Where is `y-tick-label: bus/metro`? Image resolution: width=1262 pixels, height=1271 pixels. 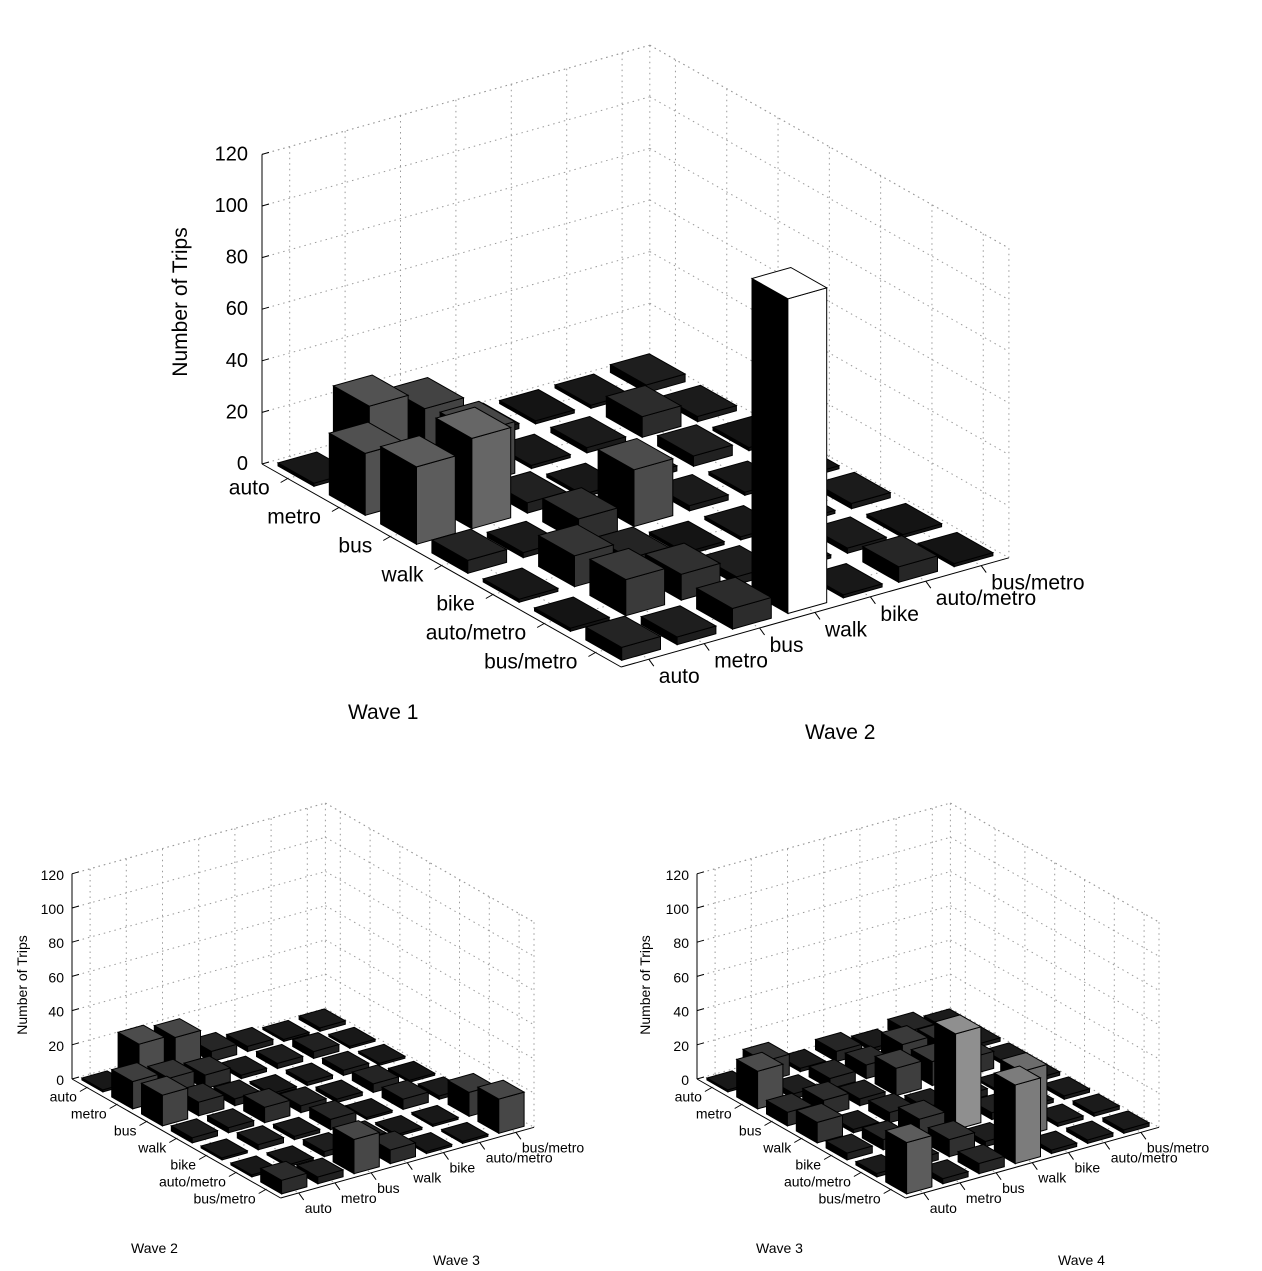 y-tick-label: bus/metro is located at coordinates (553, 1147).